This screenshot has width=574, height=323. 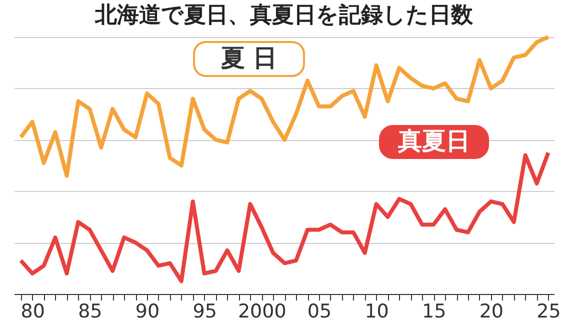 What do you see at coordinates (491, 311) in the screenshot?
I see `x-tick-label: 20` at bounding box center [491, 311].